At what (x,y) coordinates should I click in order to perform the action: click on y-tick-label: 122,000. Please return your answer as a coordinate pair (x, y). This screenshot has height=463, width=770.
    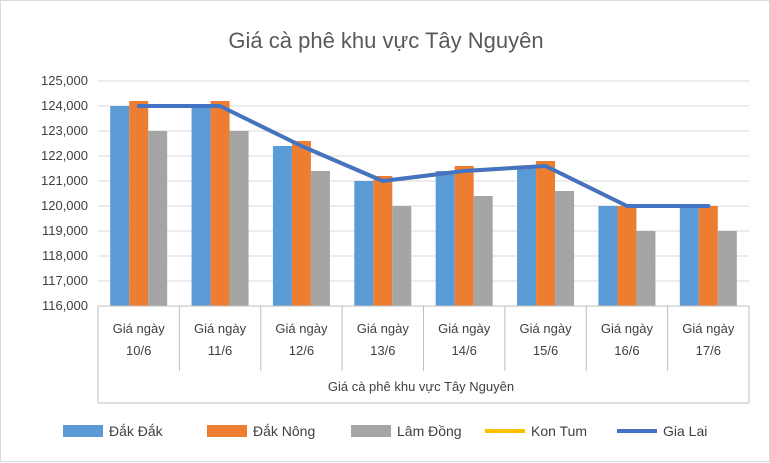
    Looking at the image, I should click on (64, 155).